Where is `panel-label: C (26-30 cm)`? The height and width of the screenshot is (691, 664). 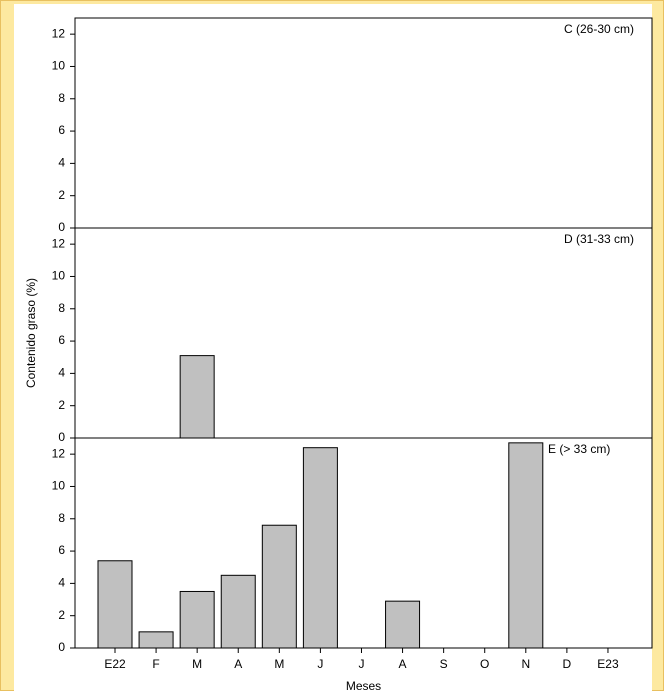
panel-label: C (26-30 cm) is located at coordinates (599, 29).